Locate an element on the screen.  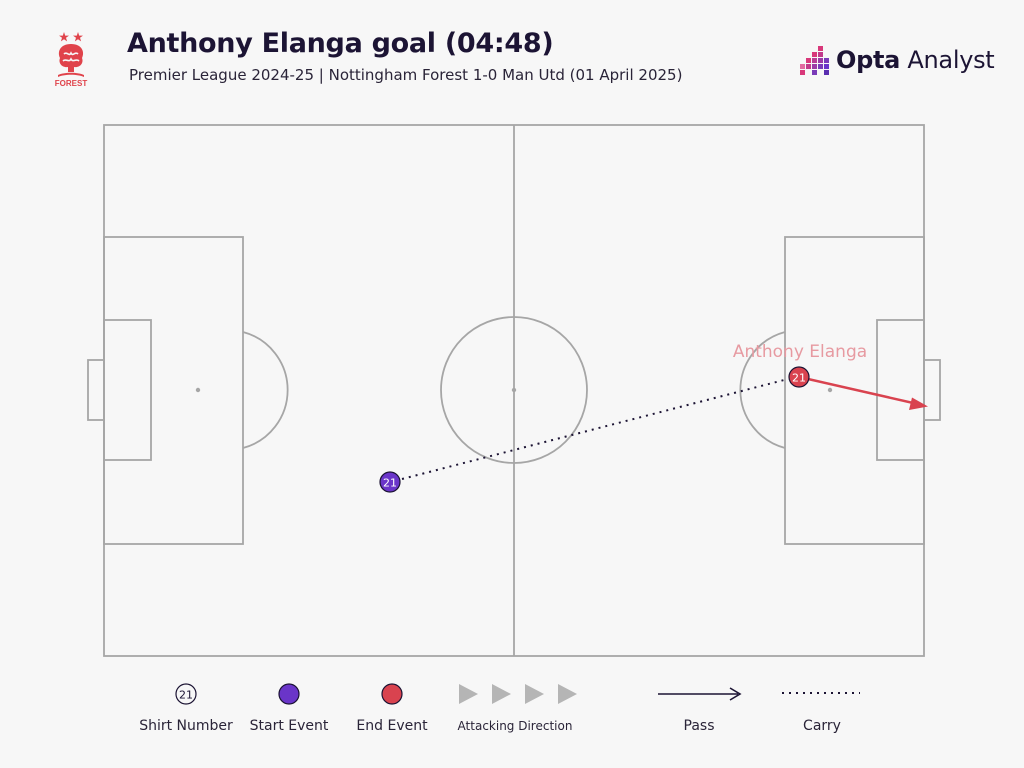
right-penalty-arc is located at coordinates (762, 390).